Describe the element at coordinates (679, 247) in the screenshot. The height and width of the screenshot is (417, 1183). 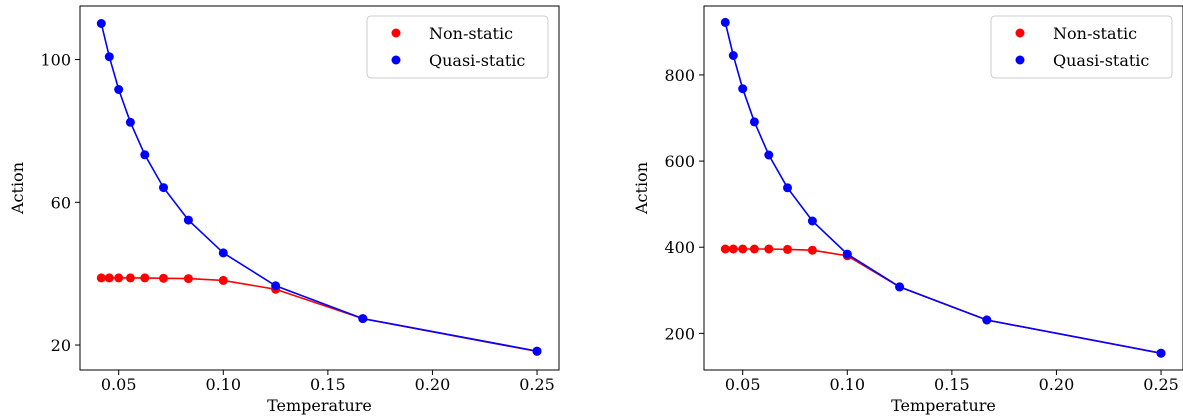
I see `y-tick-label: 400` at that location.